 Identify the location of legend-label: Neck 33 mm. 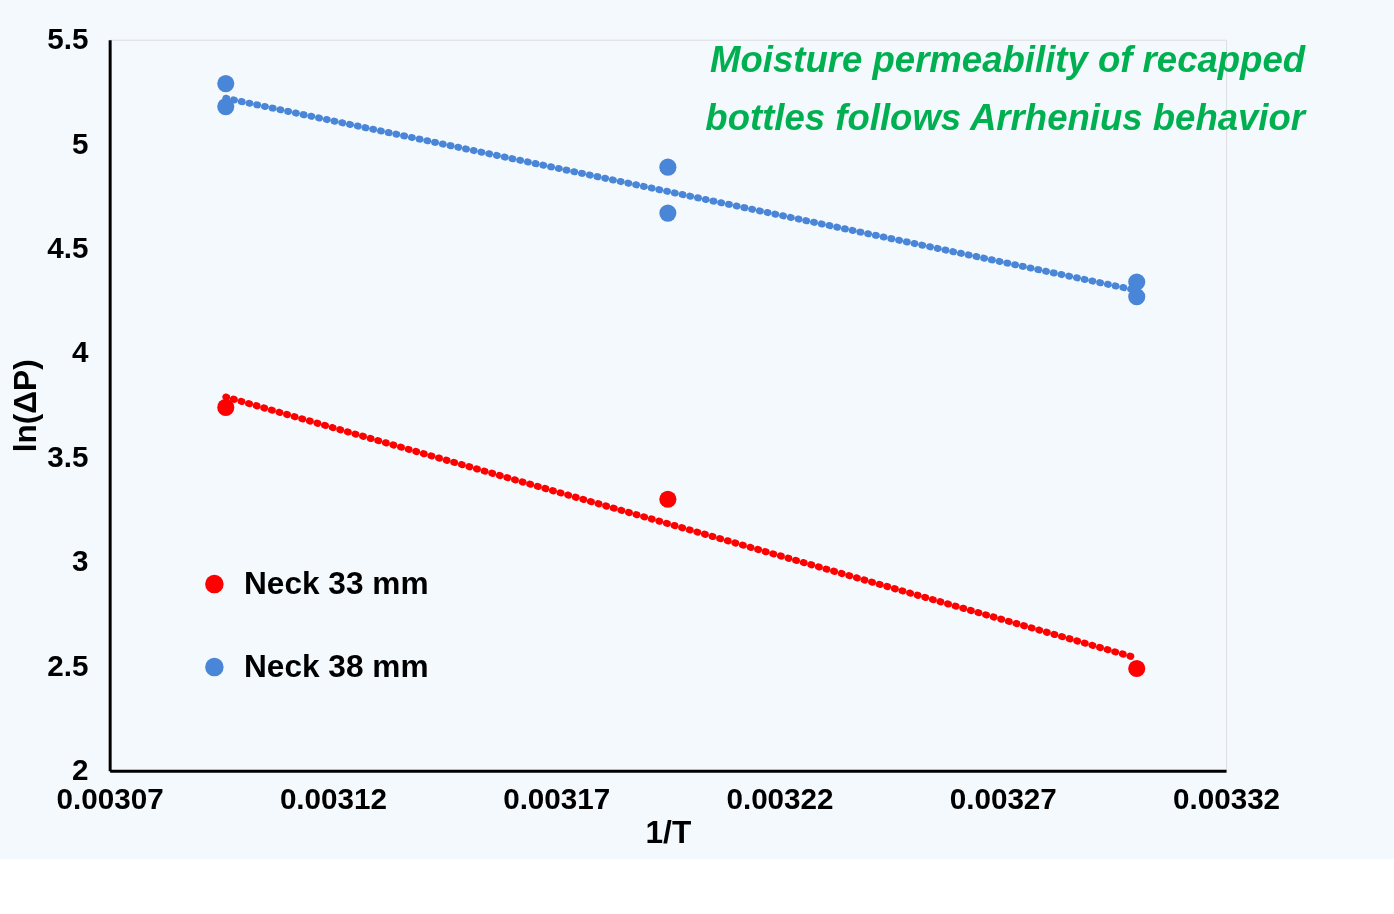
(336, 582).